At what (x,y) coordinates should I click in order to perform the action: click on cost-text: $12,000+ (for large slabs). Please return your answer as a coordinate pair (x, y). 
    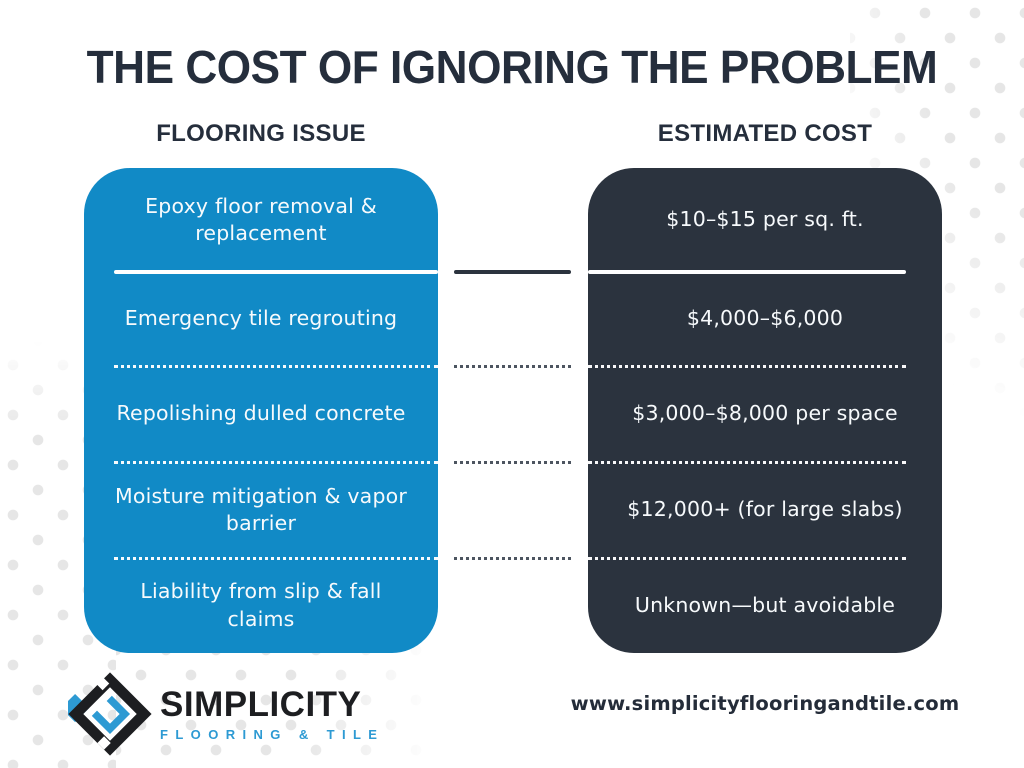
    Looking at the image, I should click on (765, 509).